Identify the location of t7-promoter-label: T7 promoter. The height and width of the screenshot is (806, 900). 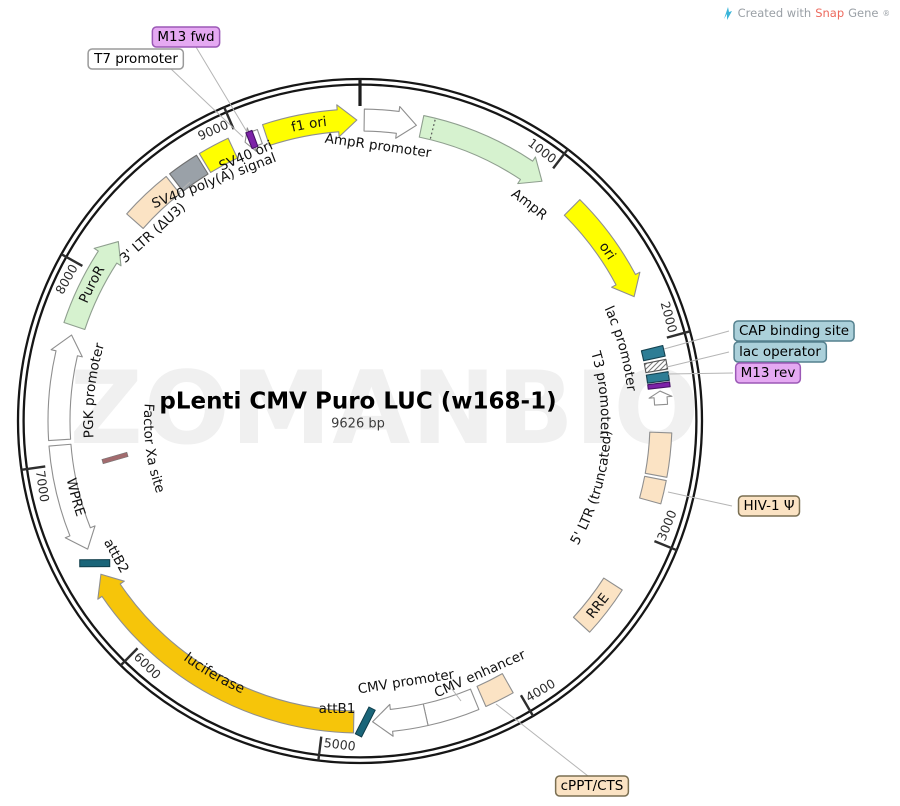
(136, 59).